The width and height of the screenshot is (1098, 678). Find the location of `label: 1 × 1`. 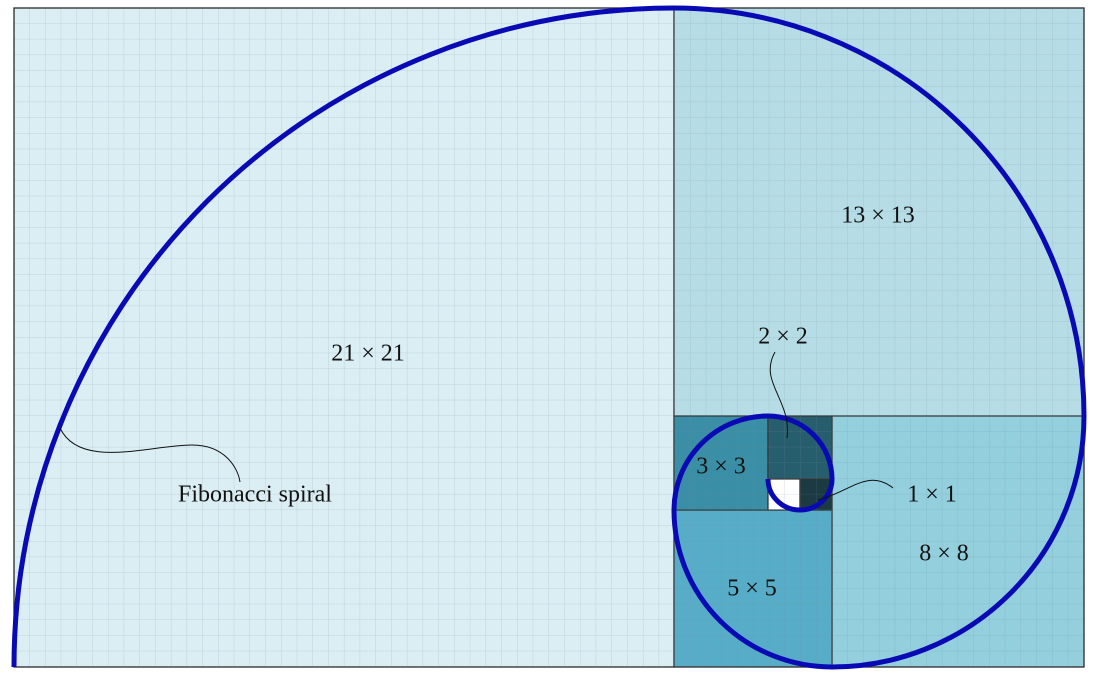

label: 1 × 1 is located at coordinates (932, 495).